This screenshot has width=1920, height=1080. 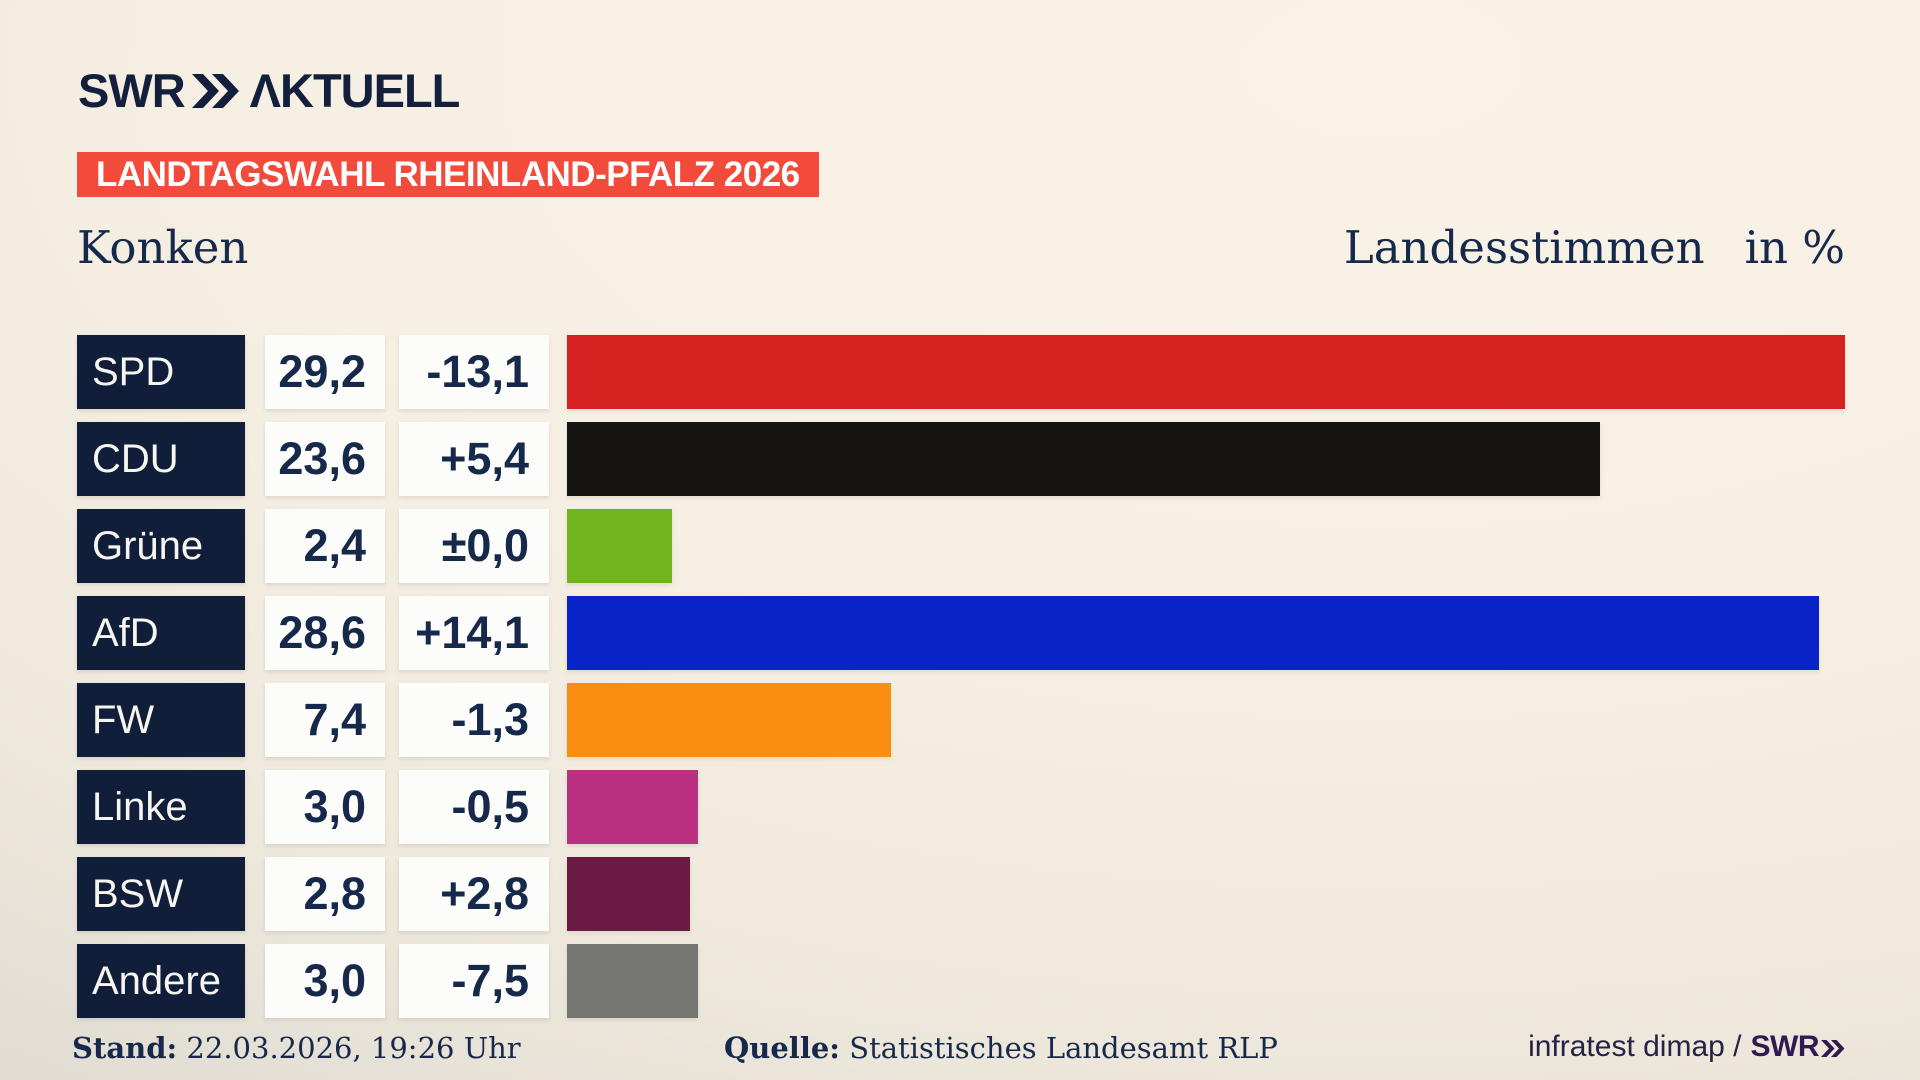 What do you see at coordinates (474, 720) in the screenshot?
I see `party-change-box: -1,3` at bounding box center [474, 720].